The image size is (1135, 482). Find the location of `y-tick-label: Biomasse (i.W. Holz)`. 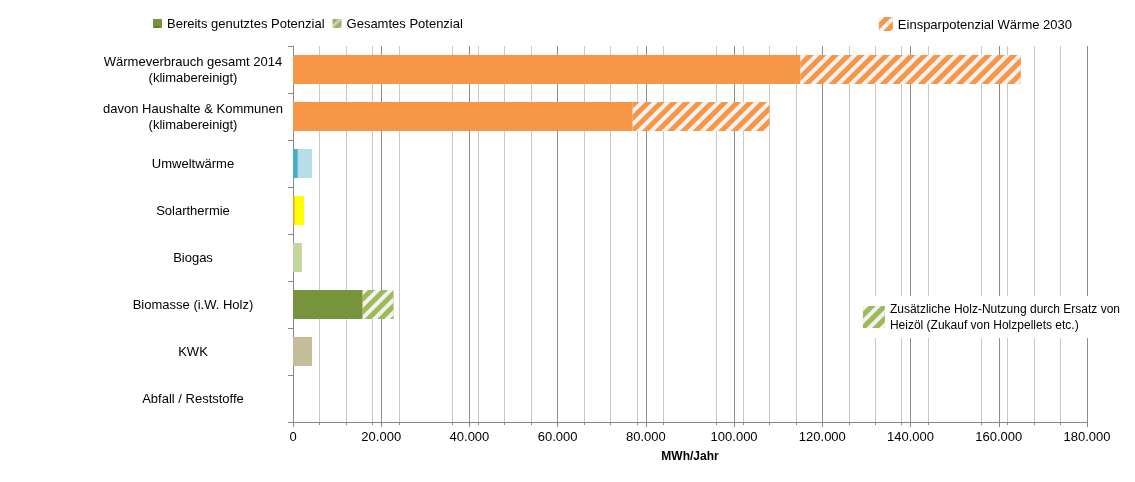

y-tick-label: Biomasse (i.W. Holz) is located at coordinates (193, 304).